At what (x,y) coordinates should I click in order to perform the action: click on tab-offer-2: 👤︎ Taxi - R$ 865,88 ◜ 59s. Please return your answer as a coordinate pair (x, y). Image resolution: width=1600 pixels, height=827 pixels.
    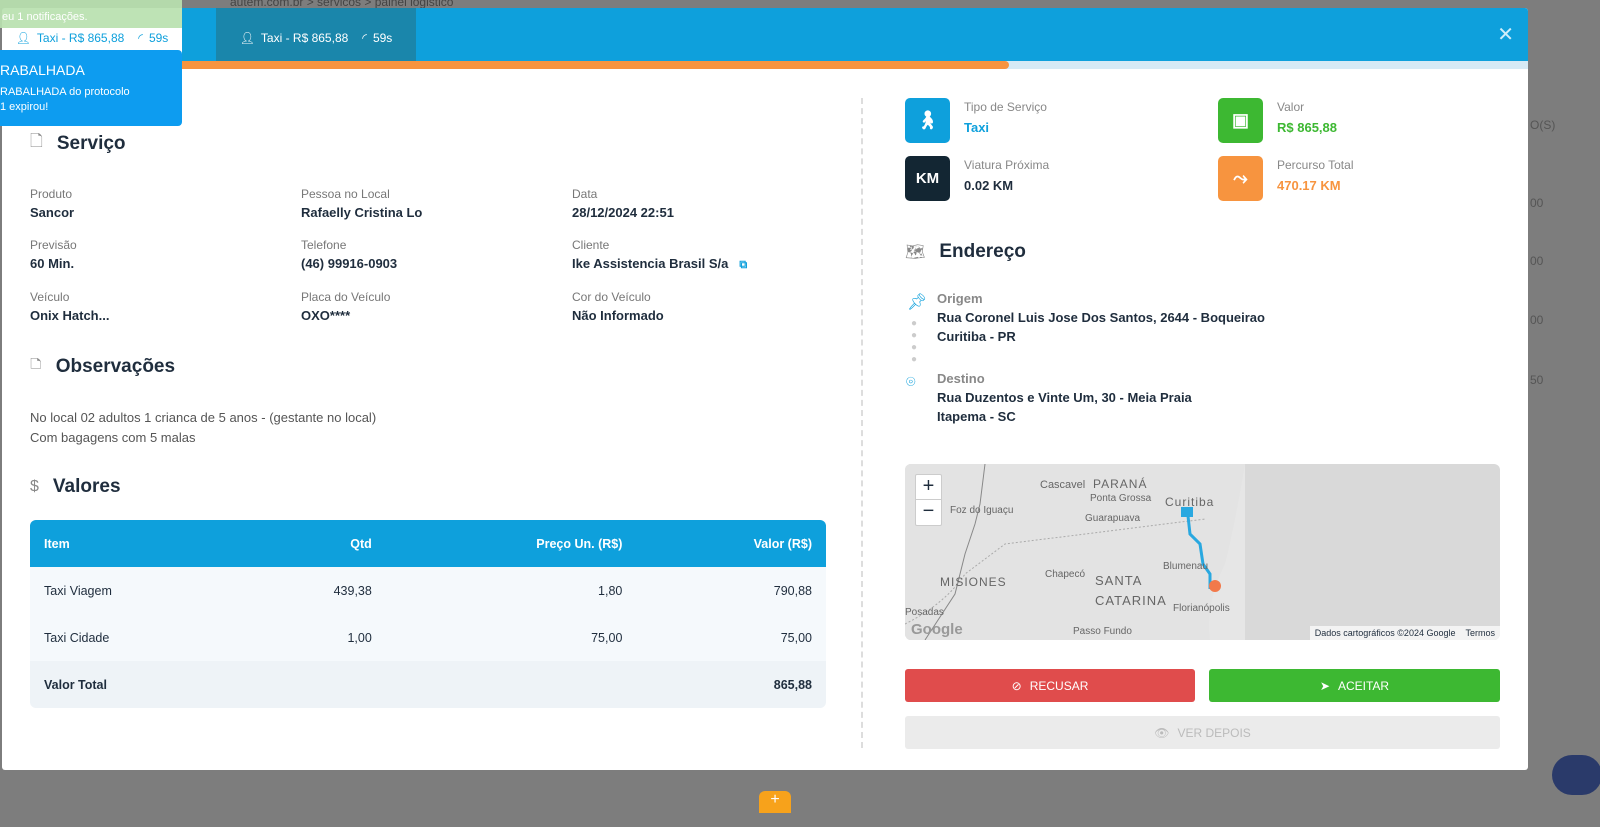
    Looking at the image, I should click on (316, 34).